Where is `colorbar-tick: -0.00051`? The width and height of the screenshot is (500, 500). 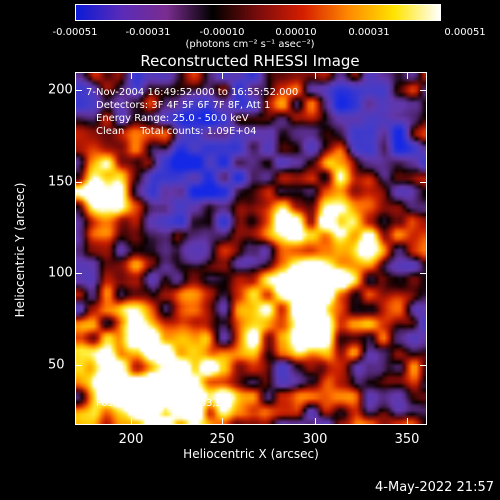
colorbar-tick: -0.00051 is located at coordinates (75, 32).